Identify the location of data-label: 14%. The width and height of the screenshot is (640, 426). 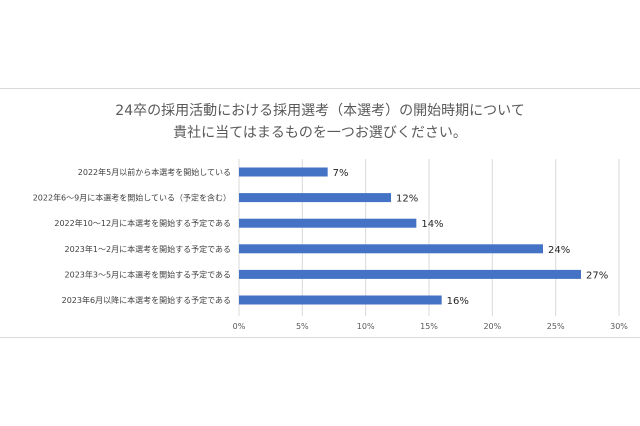
(432, 224).